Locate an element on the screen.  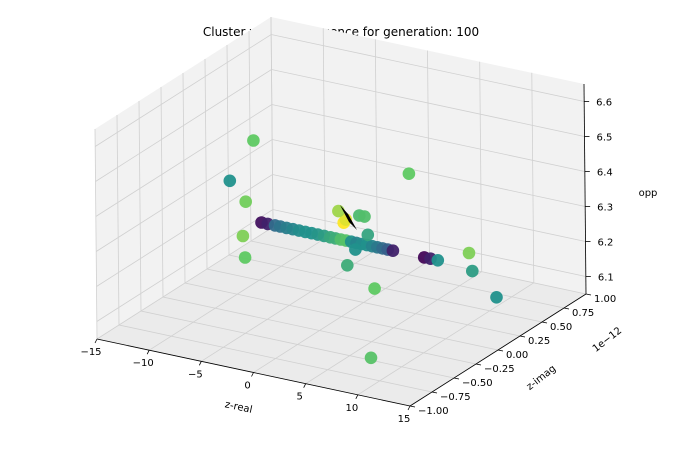
x-axis-ticks: −15 −10 −5 0 5 10 15 is located at coordinates (245, 381).